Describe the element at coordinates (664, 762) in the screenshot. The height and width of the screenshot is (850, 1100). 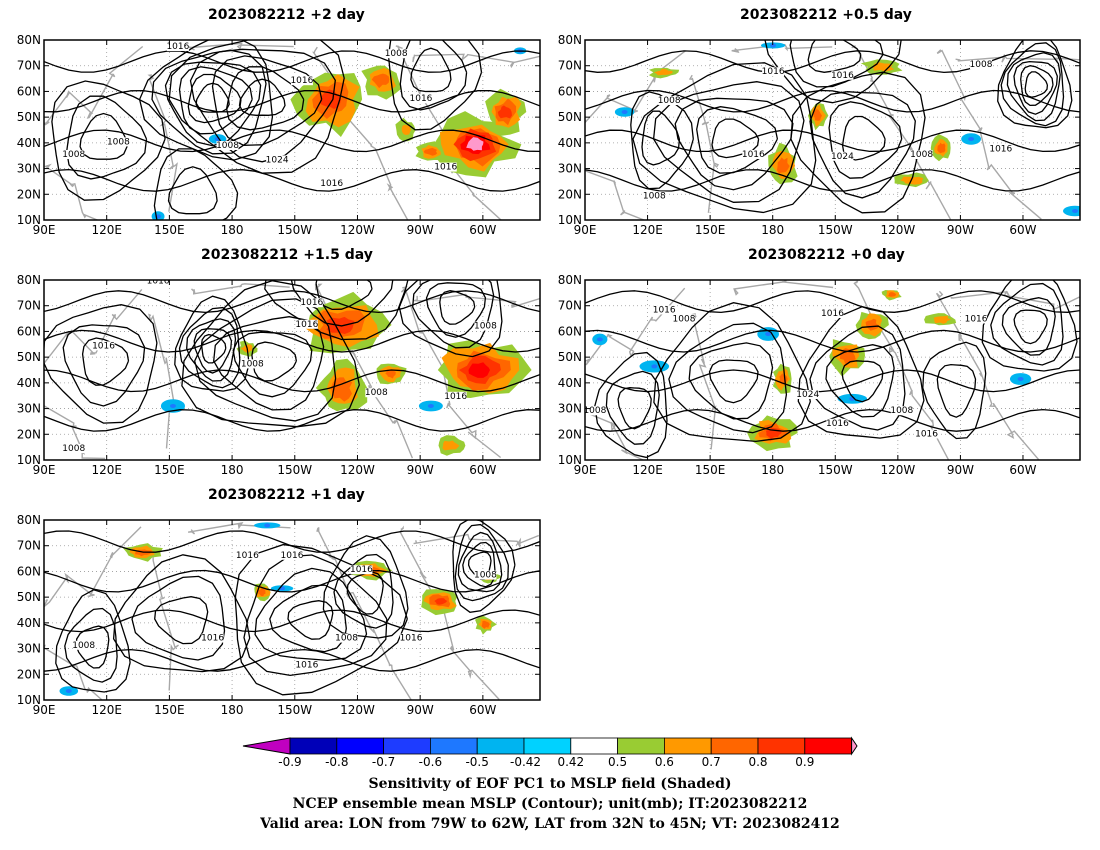
I see `colorbar-label: 0.6` at that location.